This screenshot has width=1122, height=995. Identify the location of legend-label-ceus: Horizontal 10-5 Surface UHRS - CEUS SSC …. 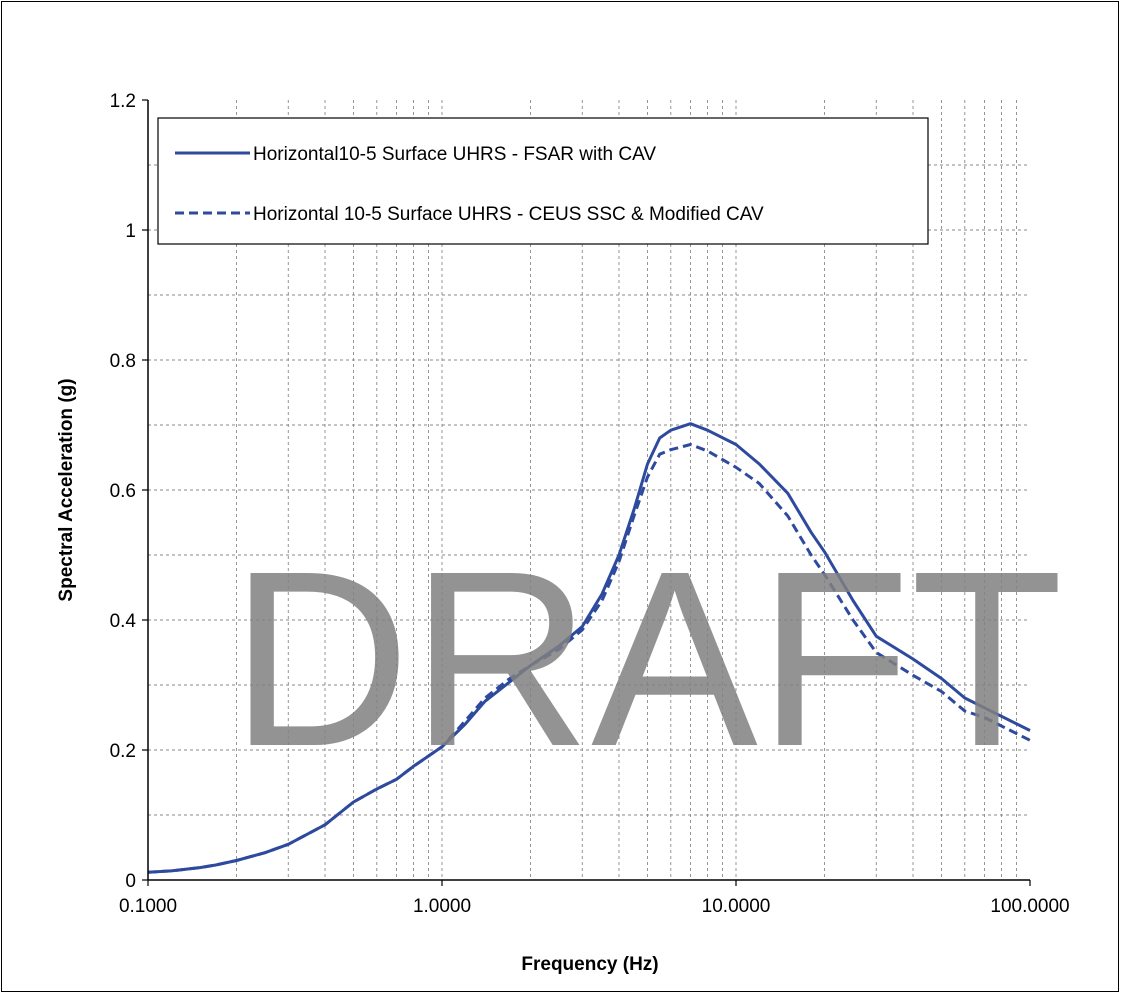
(508, 214).